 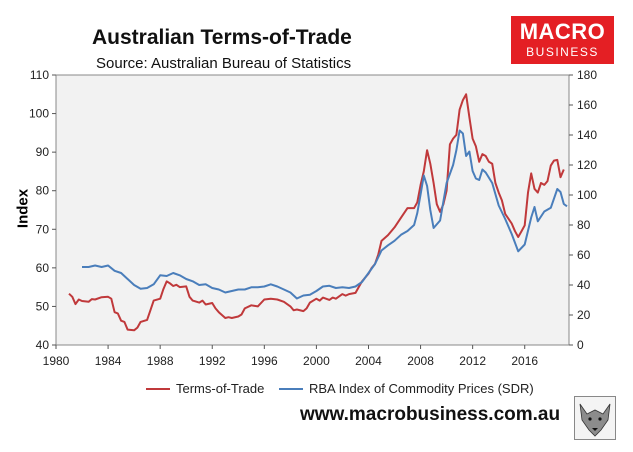 What do you see at coordinates (584, 315) in the screenshot?
I see `right-tick-label: 20` at bounding box center [584, 315].